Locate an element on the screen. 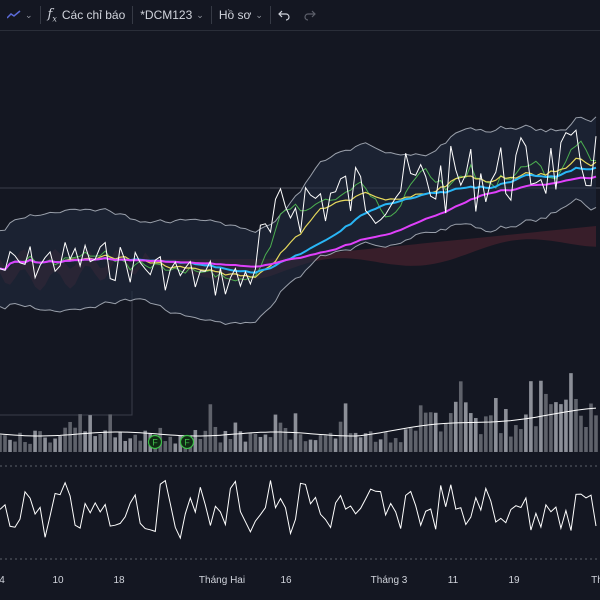 The width and height of the screenshot is (600, 600). profile-label: Hồ sơ is located at coordinates (235, 15).